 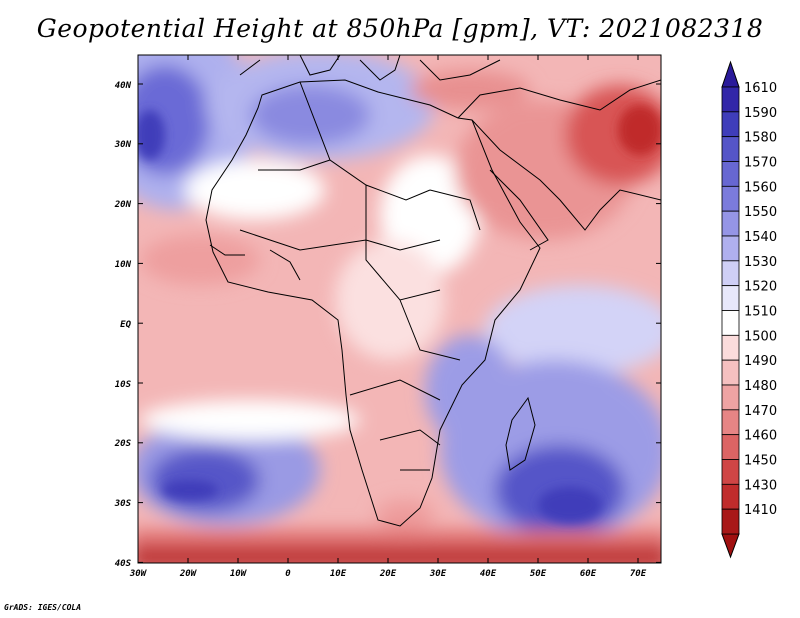 What do you see at coordinates (760, 461) in the screenshot?
I see `colorbar-label: 1450` at bounding box center [760, 461].